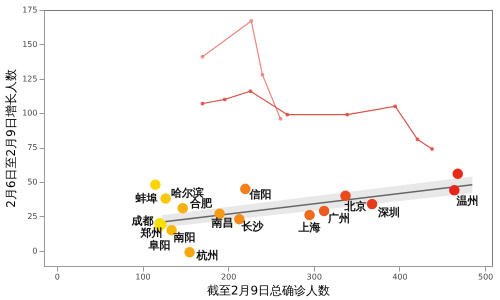 The image size is (500, 300). Describe the element at coordinates (32, 216) in the screenshot. I see `y-tick-label: 25` at that location.